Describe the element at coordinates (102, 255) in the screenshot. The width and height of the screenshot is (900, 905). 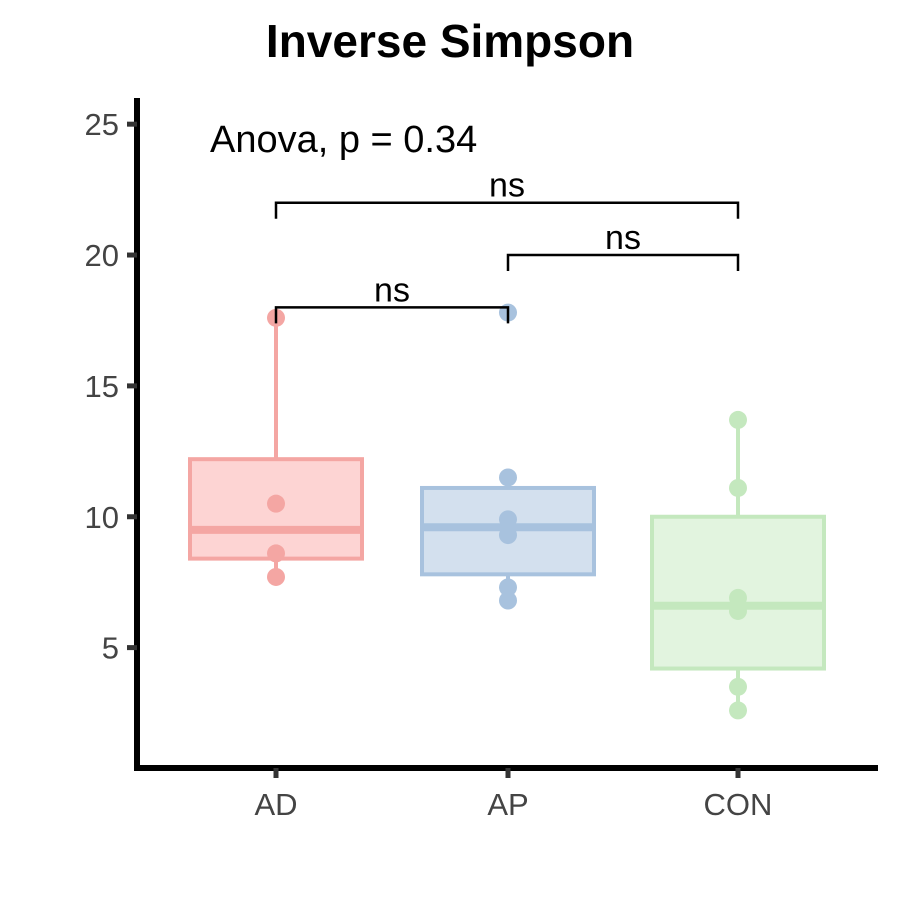
I see `y-tick-label: 20` at that location.